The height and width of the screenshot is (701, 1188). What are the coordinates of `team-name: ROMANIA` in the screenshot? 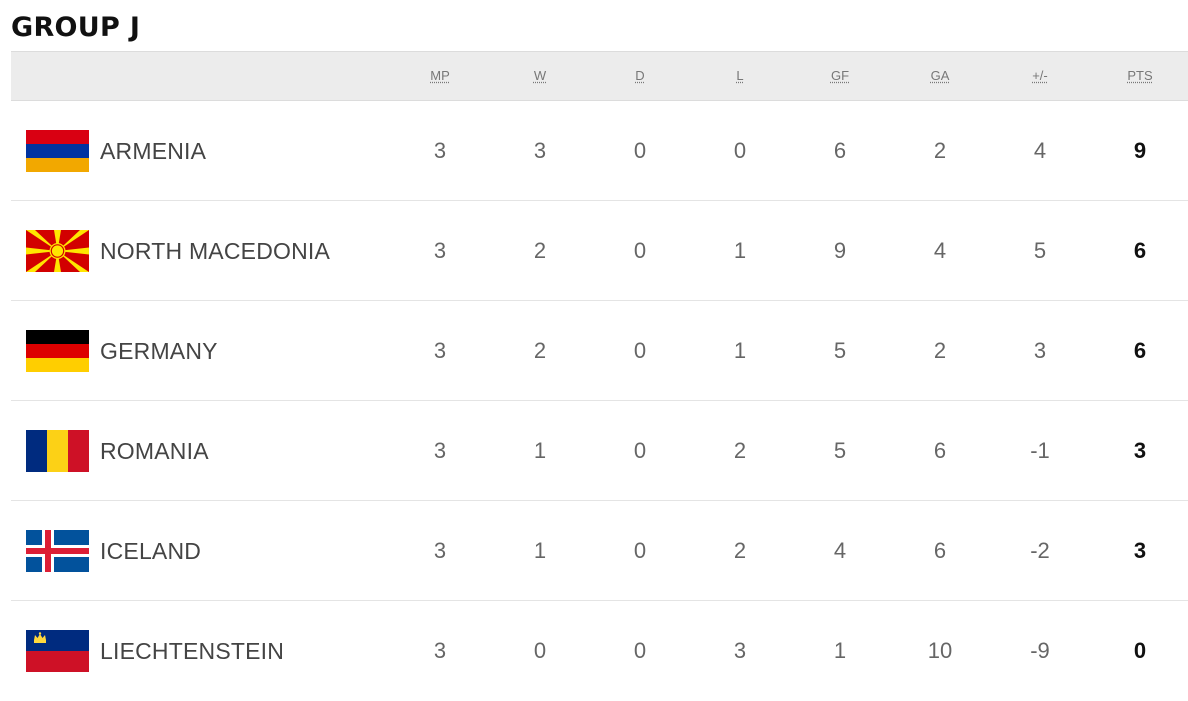 It's located at (154, 451).